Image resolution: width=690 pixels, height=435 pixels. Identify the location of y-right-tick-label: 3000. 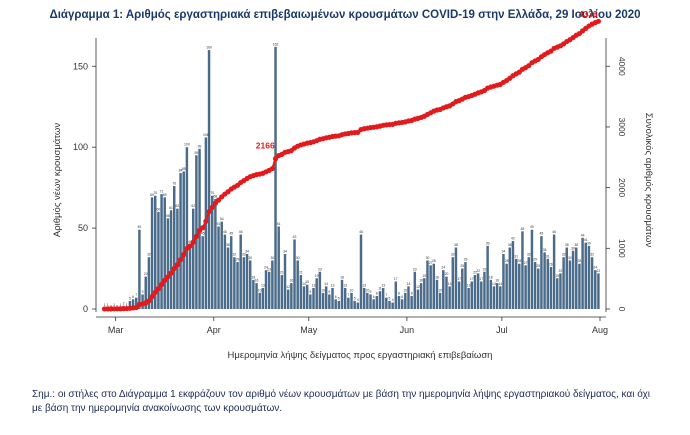
(622, 126).